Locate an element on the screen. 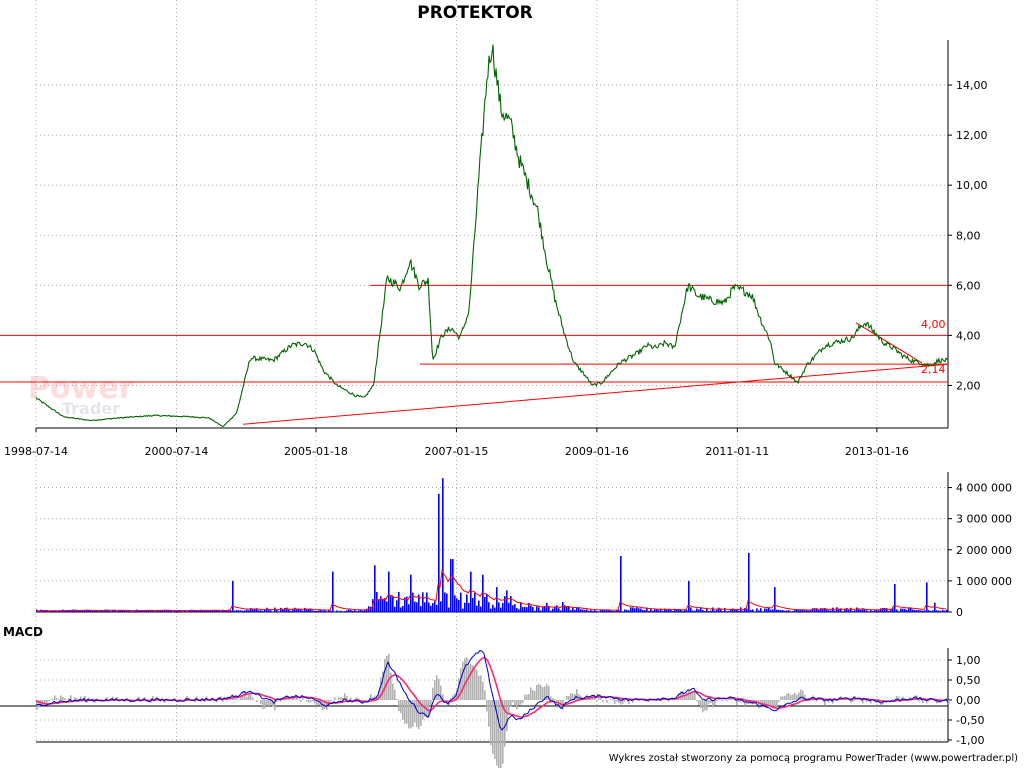 This screenshot has height=768, width=1024. macd-y-tick-label: 0,00 is located at coordinates (968, 700).